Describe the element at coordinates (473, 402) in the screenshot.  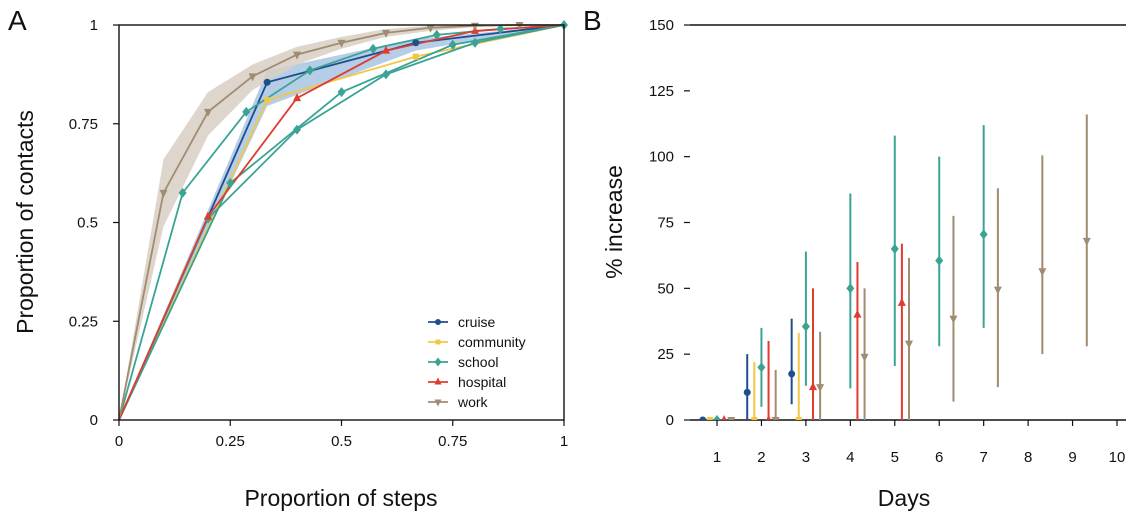
I see `legend-label: work` at that location.